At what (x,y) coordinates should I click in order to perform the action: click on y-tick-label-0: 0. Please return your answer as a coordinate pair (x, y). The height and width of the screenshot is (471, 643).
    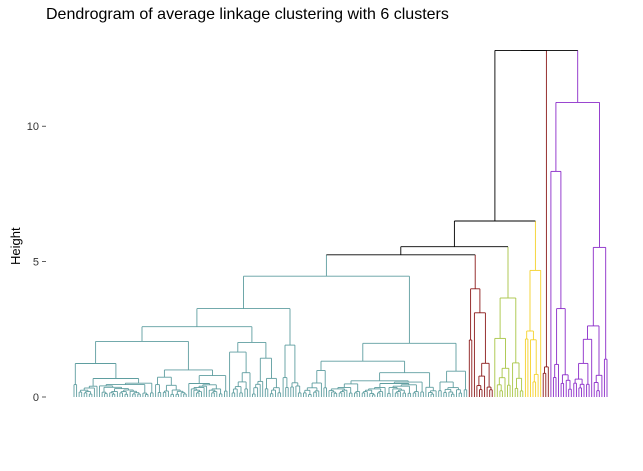
    Looking at the image, I should click on (36, 398).